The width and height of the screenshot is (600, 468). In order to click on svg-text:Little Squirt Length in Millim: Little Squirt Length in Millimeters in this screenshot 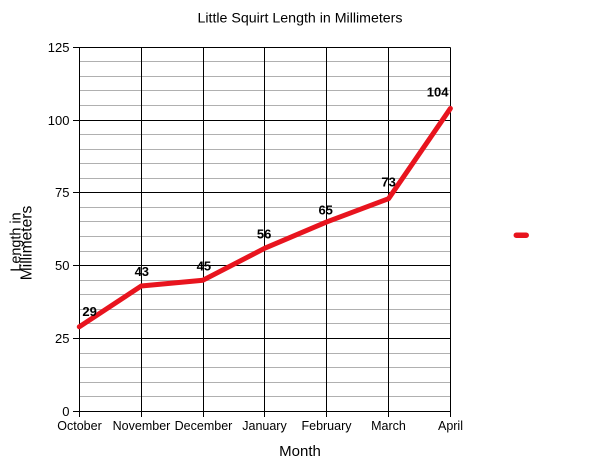, I will do `click(299, 19)`.